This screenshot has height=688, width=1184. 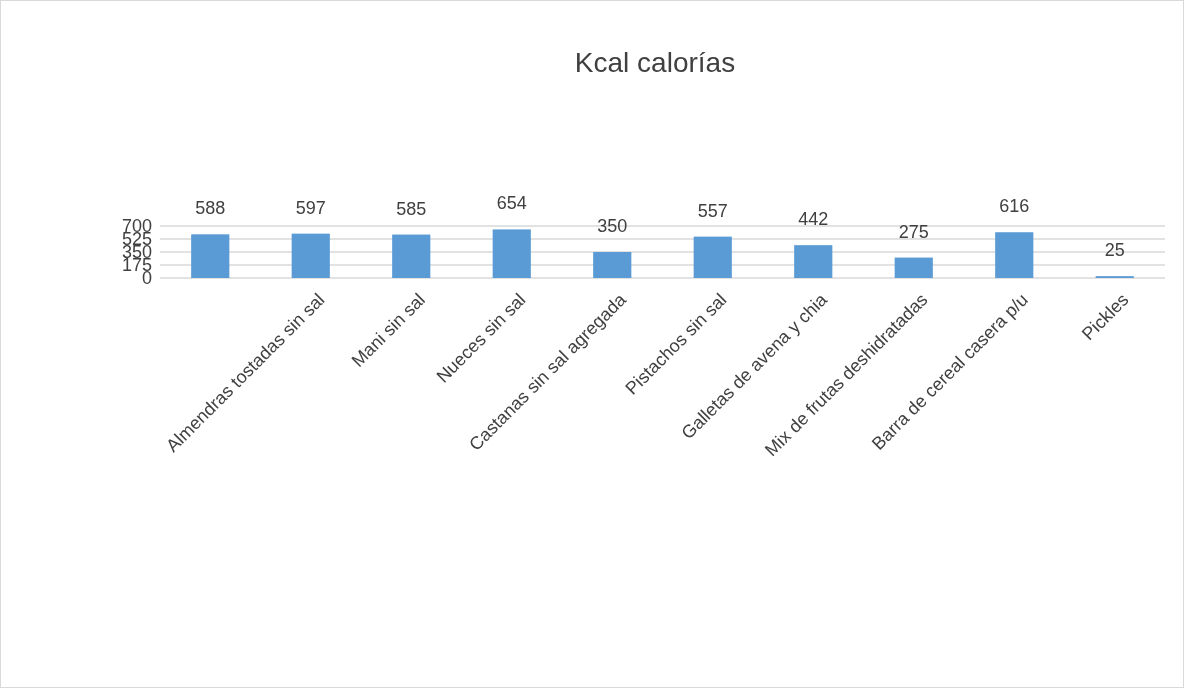 What do you see at coordinates (210, 208) in the screenshot?
I see `data-label: 588` at bounding box center [210, 208].